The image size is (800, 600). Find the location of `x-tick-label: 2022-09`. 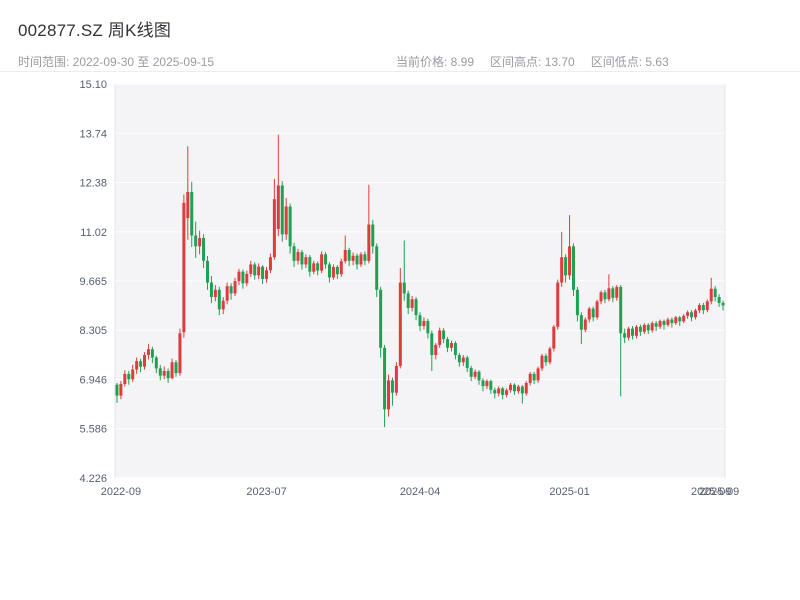

x-tick-label: 2022-09 is located at coordinates (121, 492).